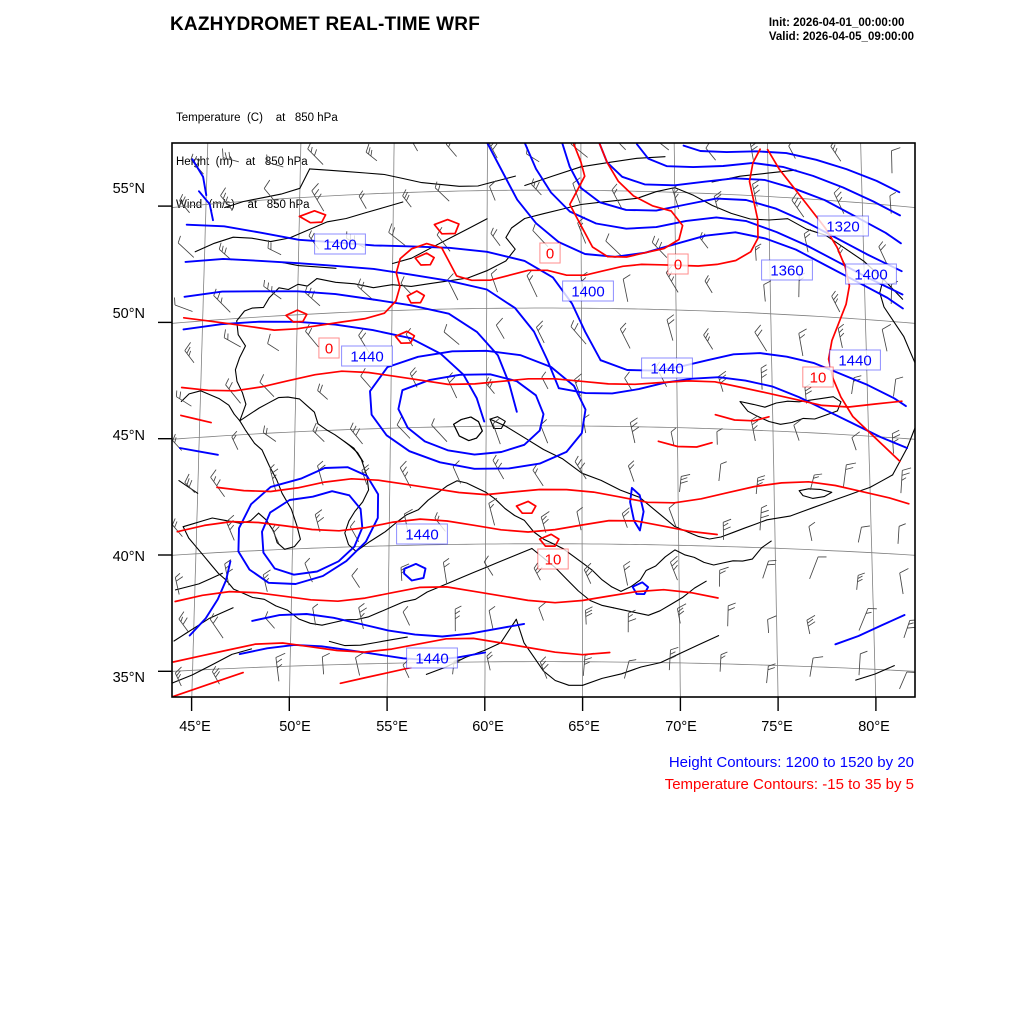  I want to click on lon-label-45: 45°E, so click(195, 727).